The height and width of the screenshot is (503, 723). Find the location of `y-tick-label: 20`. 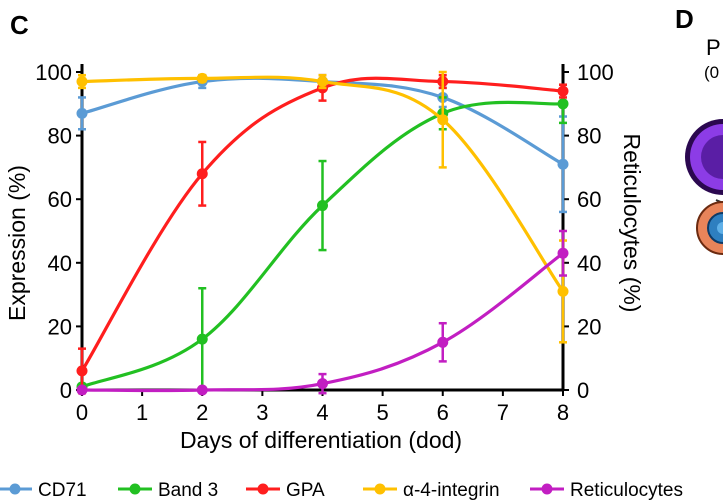

y-tick-label: 20 is located at coordinates (60, 326).